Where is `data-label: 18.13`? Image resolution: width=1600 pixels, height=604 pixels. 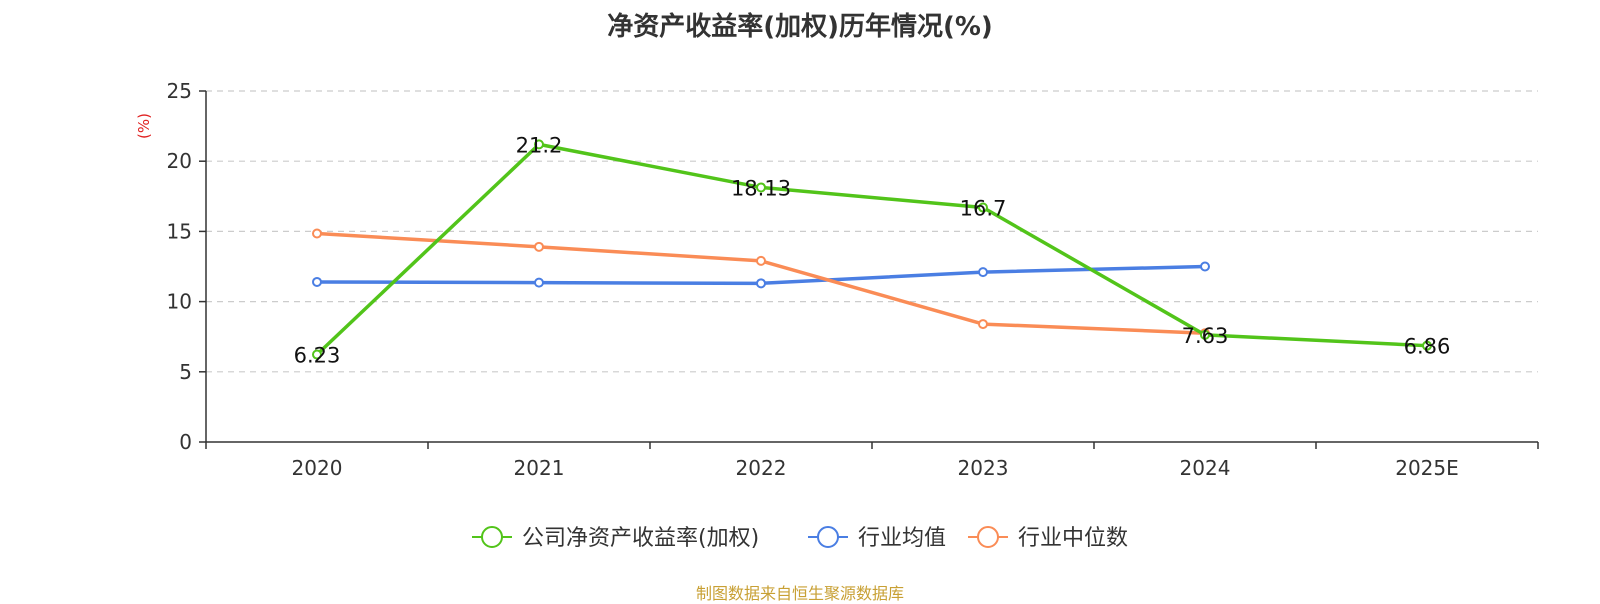 data-label: 18.13 is located at coordinates (761, 188).